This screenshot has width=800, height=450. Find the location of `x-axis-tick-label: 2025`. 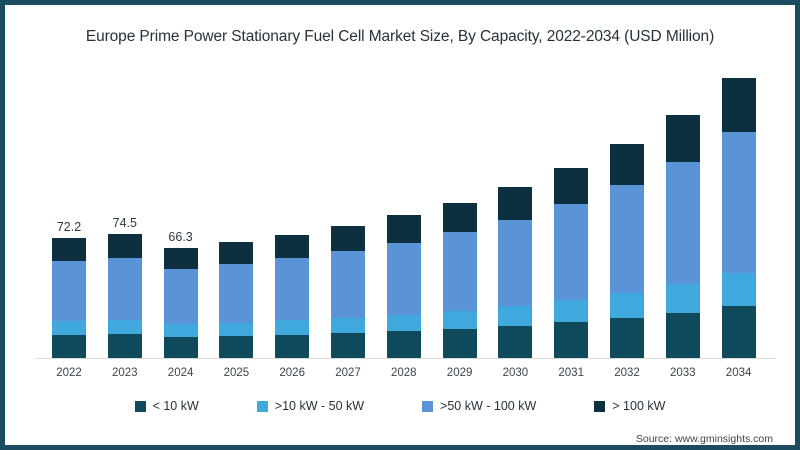

x-axis-tick-label: 2025 is located at coordinates (236, 373).